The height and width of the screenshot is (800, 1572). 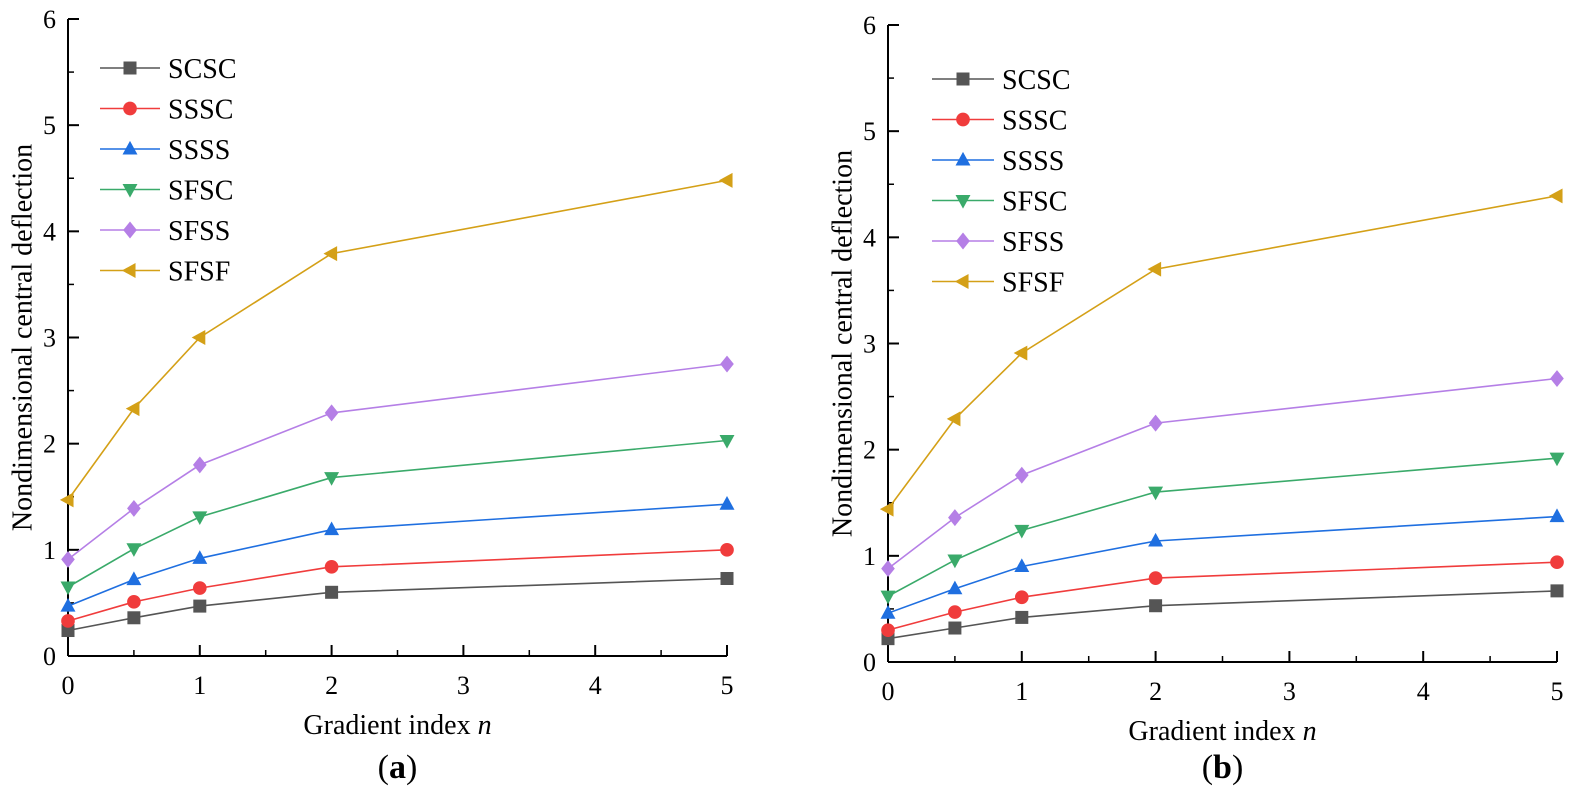 What do you see at coordinates (199, 231) in the screenshot?
I see `legend-label-sfss: SFSS` at bounding box center [199, 231].